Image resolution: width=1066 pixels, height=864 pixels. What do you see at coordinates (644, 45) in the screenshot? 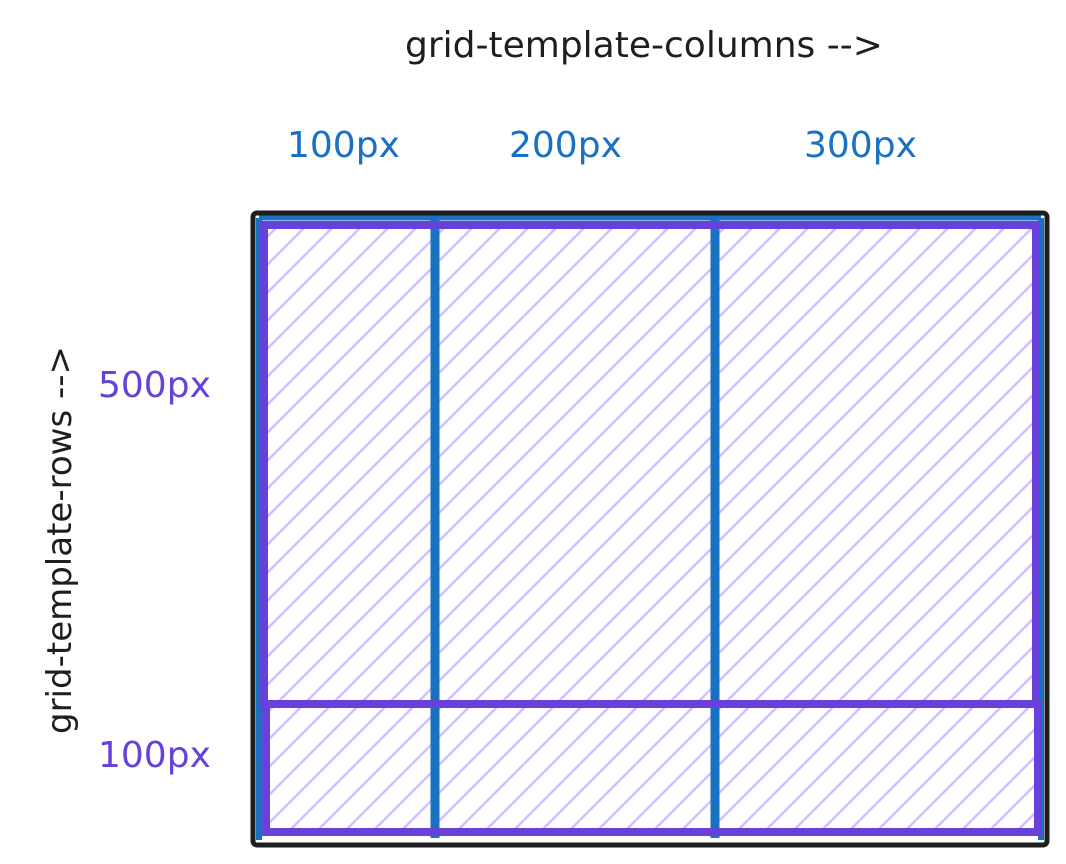
I see `grid-template-columns-title: grid-template-columns -->` at bounding box center [644, 45].